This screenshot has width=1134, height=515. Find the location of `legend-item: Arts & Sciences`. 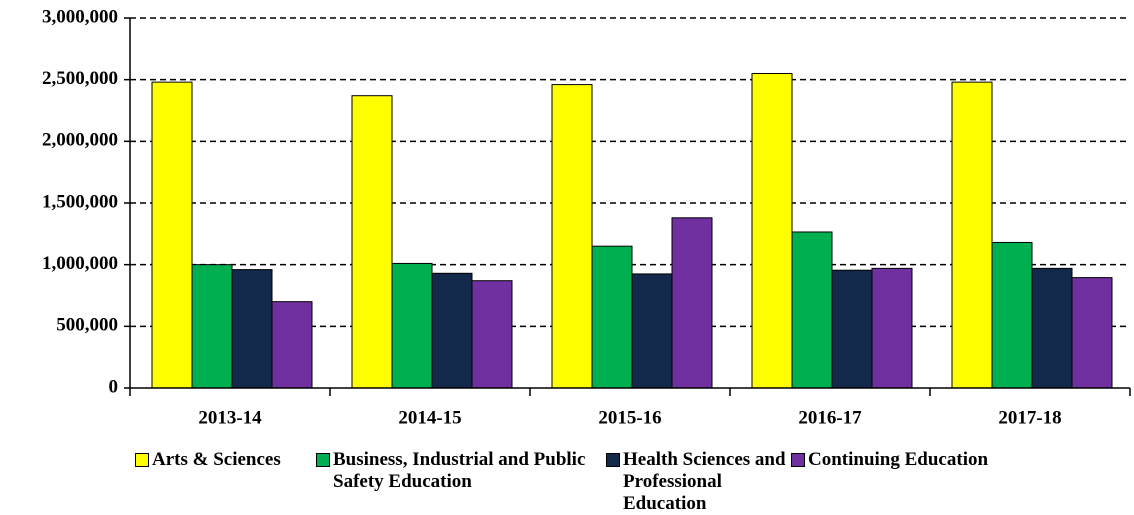

legend-item: Arts & Sciences is located at coordinates (223, 460).